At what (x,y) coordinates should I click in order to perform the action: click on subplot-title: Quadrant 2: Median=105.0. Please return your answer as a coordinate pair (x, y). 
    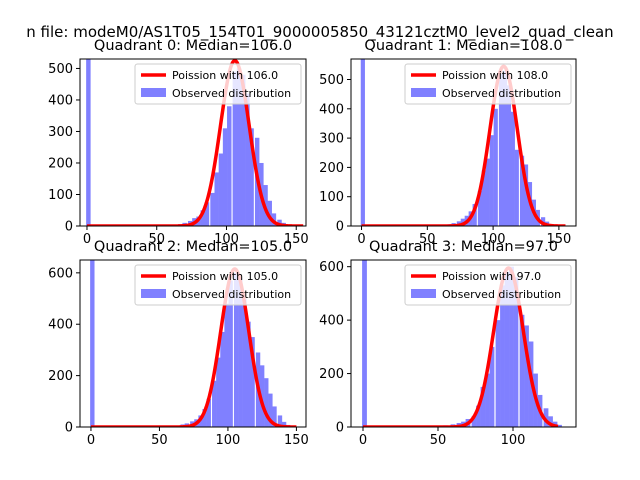
    Looking at the image, I should click on (193, 247).